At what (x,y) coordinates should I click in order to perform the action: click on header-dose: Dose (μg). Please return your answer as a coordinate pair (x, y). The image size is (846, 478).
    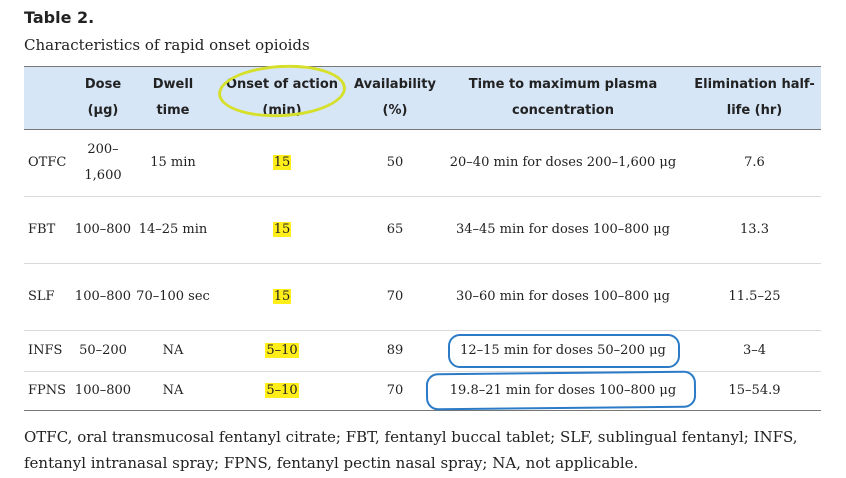
    Looking at the image, I should click on (103, 98).